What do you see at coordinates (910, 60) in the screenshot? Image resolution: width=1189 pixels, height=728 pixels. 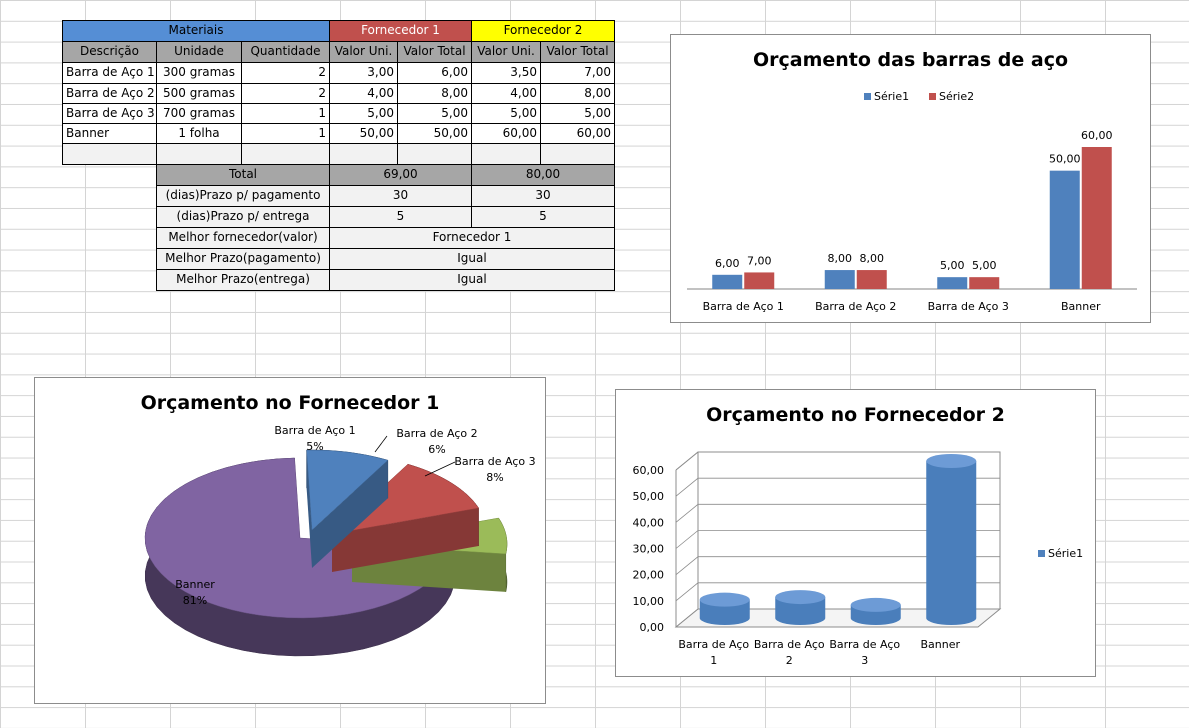 I see `chart-title: Orçamento das barras de aço` at bounding box center [910, 60].